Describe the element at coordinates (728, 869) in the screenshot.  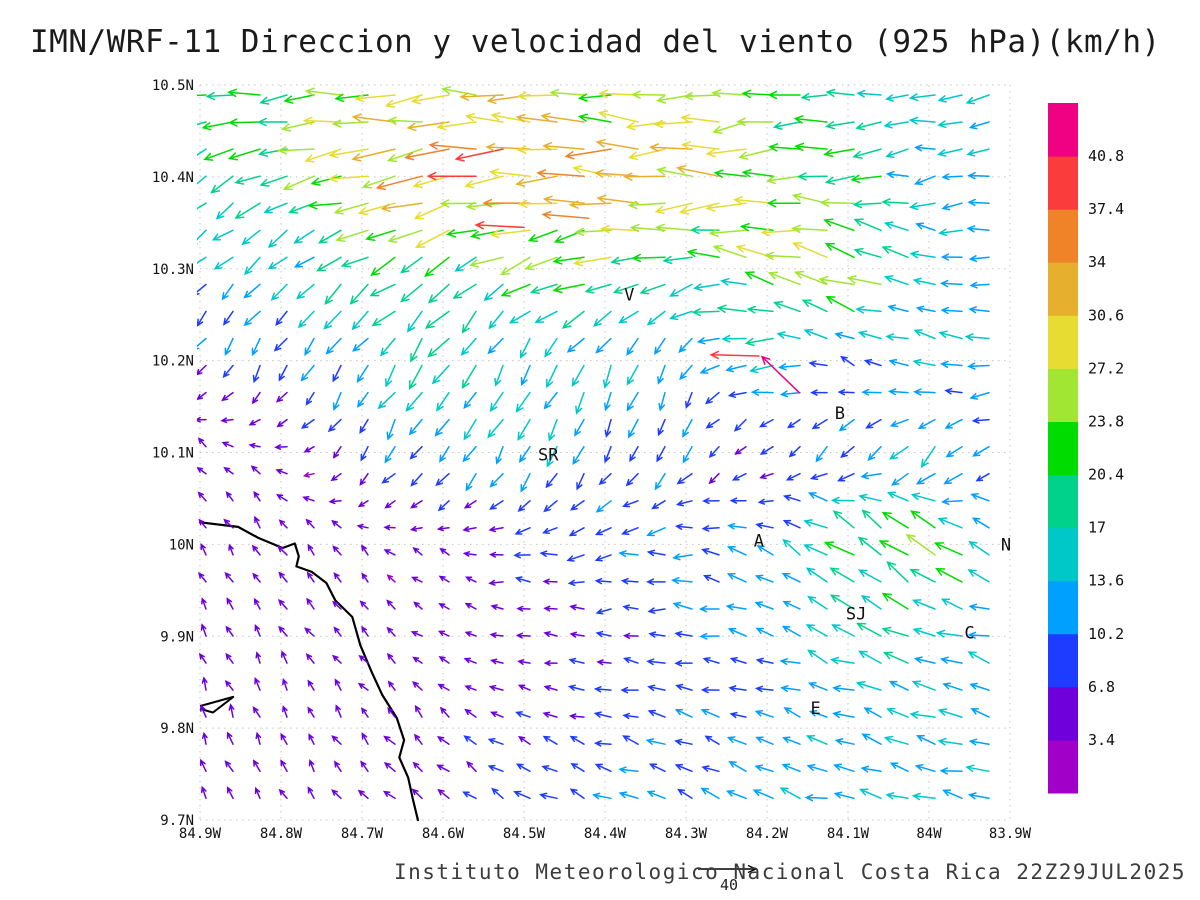
I see `reference-arrow` at that location.